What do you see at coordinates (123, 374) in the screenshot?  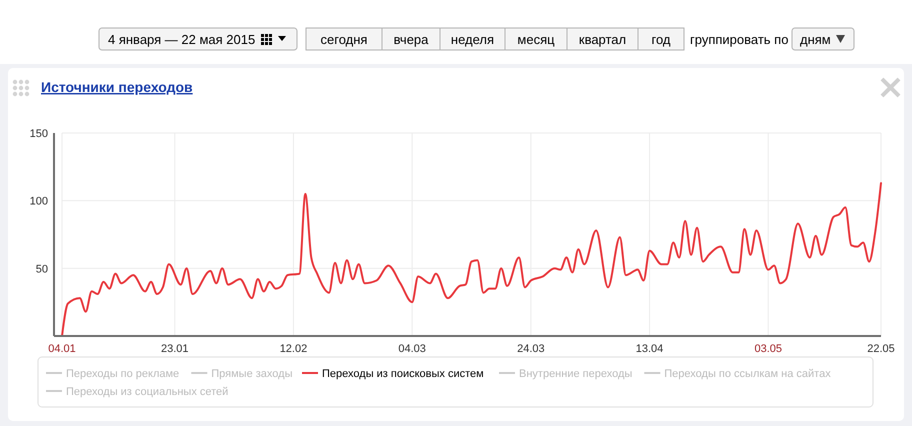 I see `legend-label: Переходы по рекламе` at bounding box center [123, 374].